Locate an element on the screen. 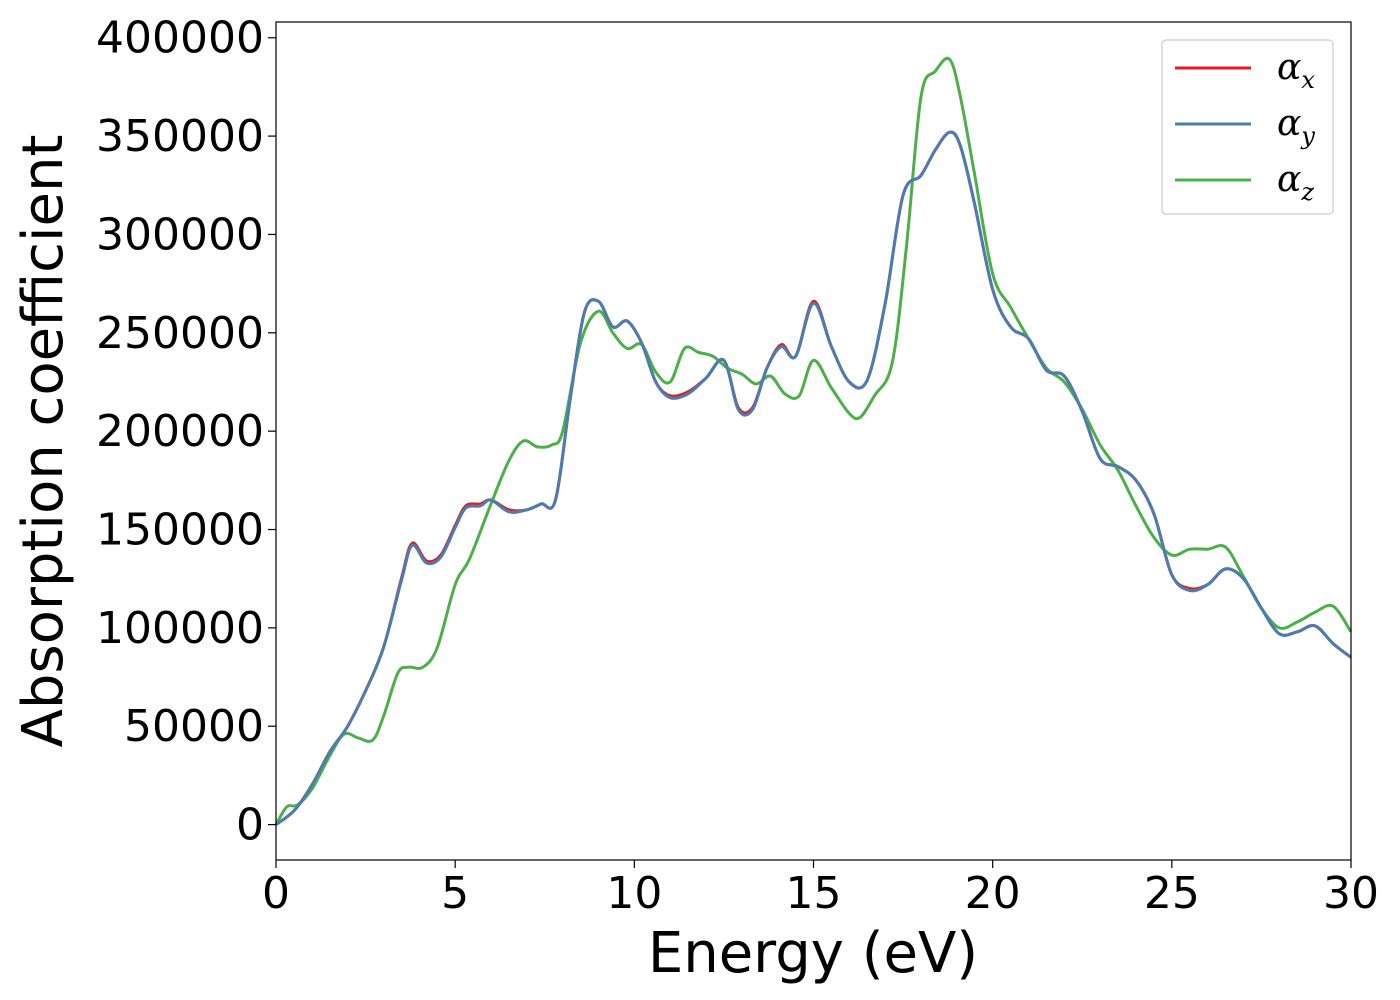 The height and width of the screenshot is (1000, 1400). y-tick-label: 400000 is located at coordinates (180, 38).